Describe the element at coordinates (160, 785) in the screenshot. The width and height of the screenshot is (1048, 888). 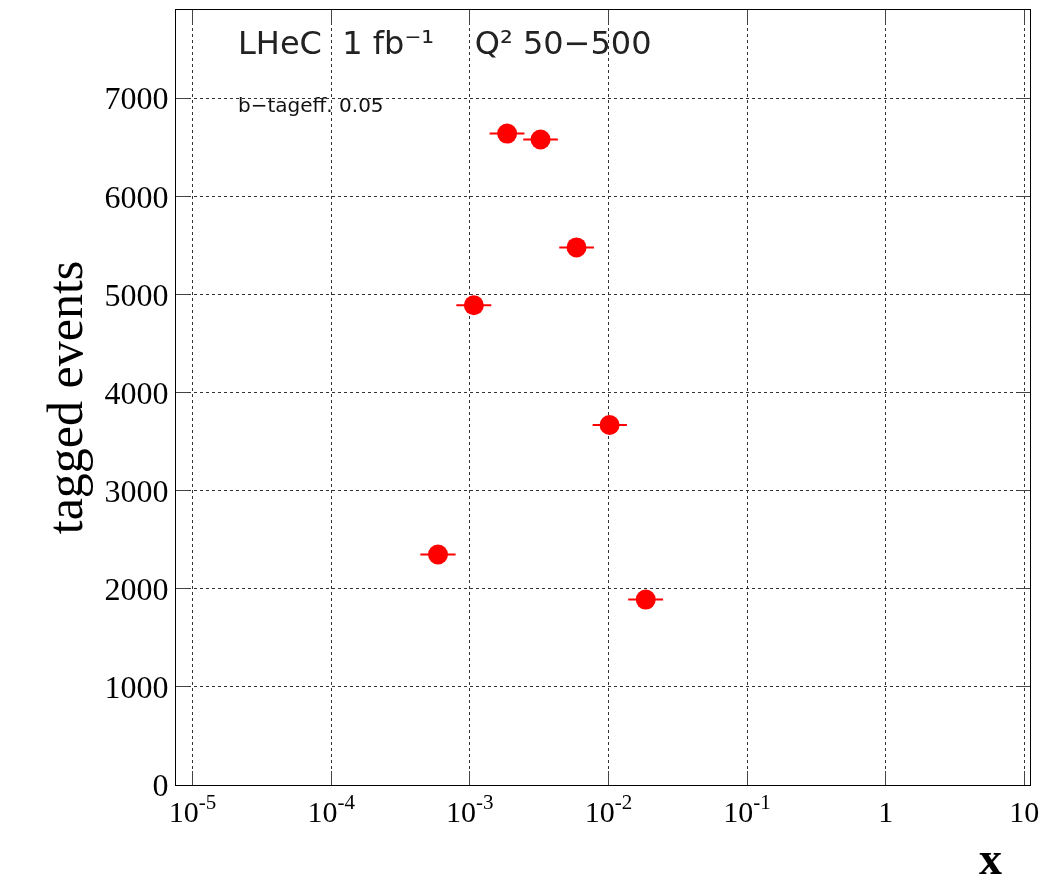
I see `y-tick-label: 0` at that location.